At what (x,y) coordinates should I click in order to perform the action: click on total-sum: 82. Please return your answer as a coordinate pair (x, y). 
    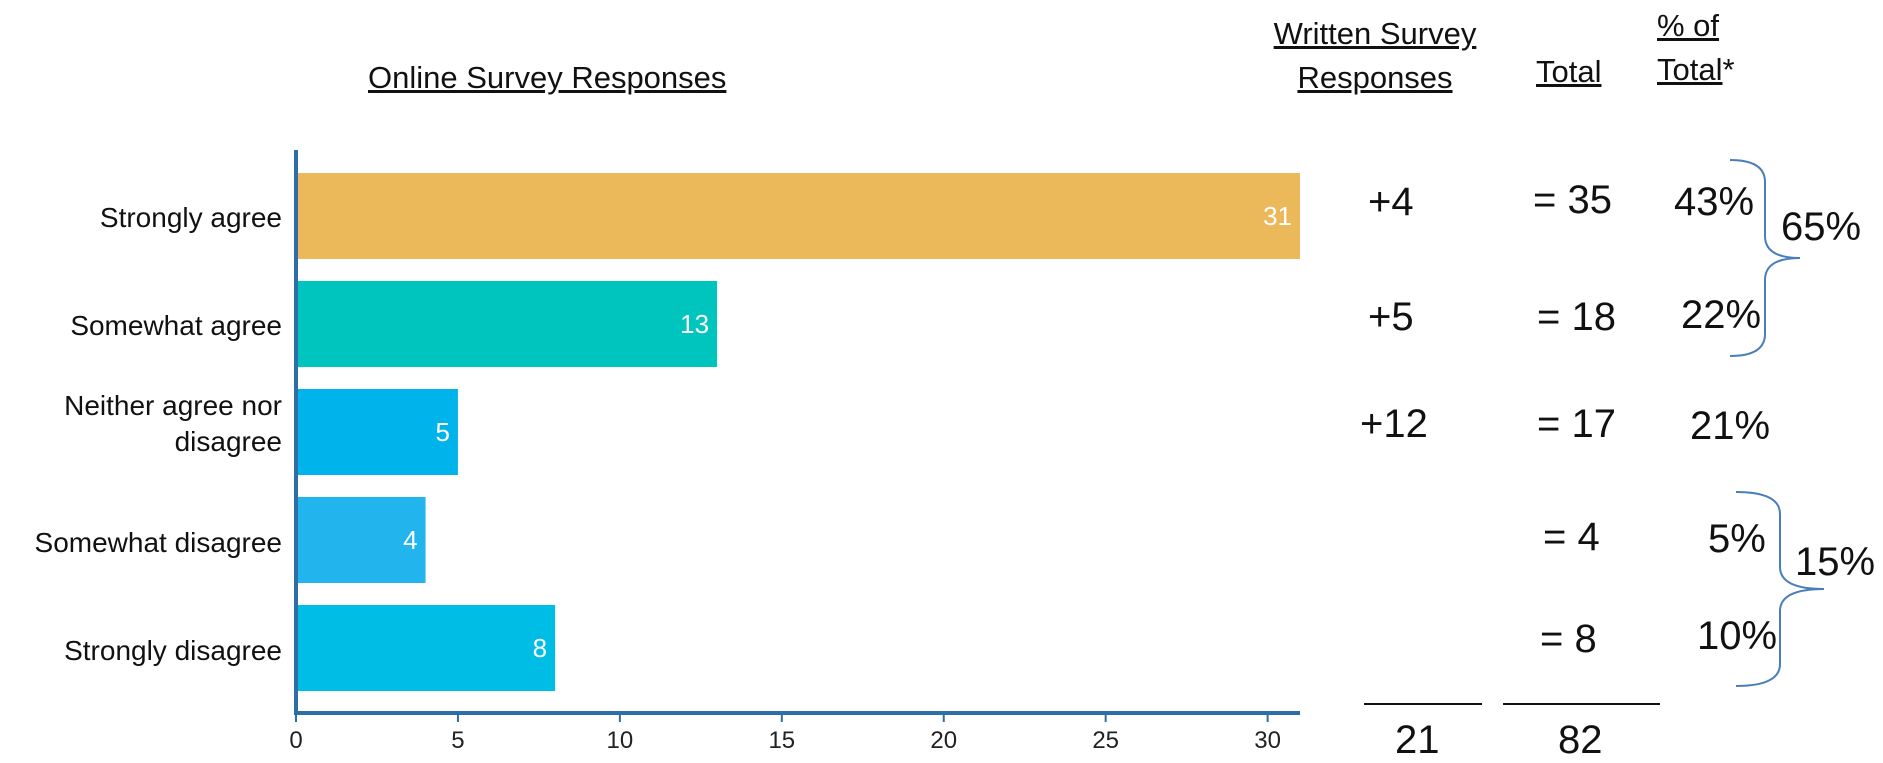
    Looking at the image, I should click on (1580, 740).